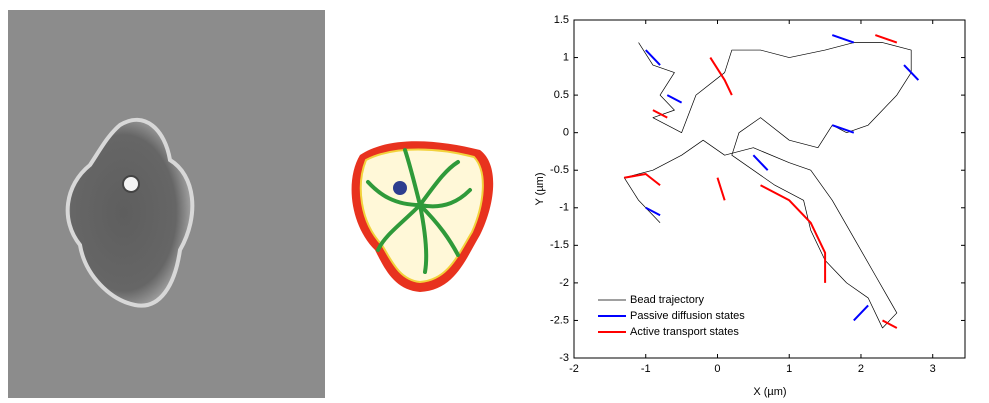 This screenshot has height=403, width=989. What do you see at coordinates (789, 369) in the screenshot?
I see `x-tick-label: 1` at bounding box center [789, 369].